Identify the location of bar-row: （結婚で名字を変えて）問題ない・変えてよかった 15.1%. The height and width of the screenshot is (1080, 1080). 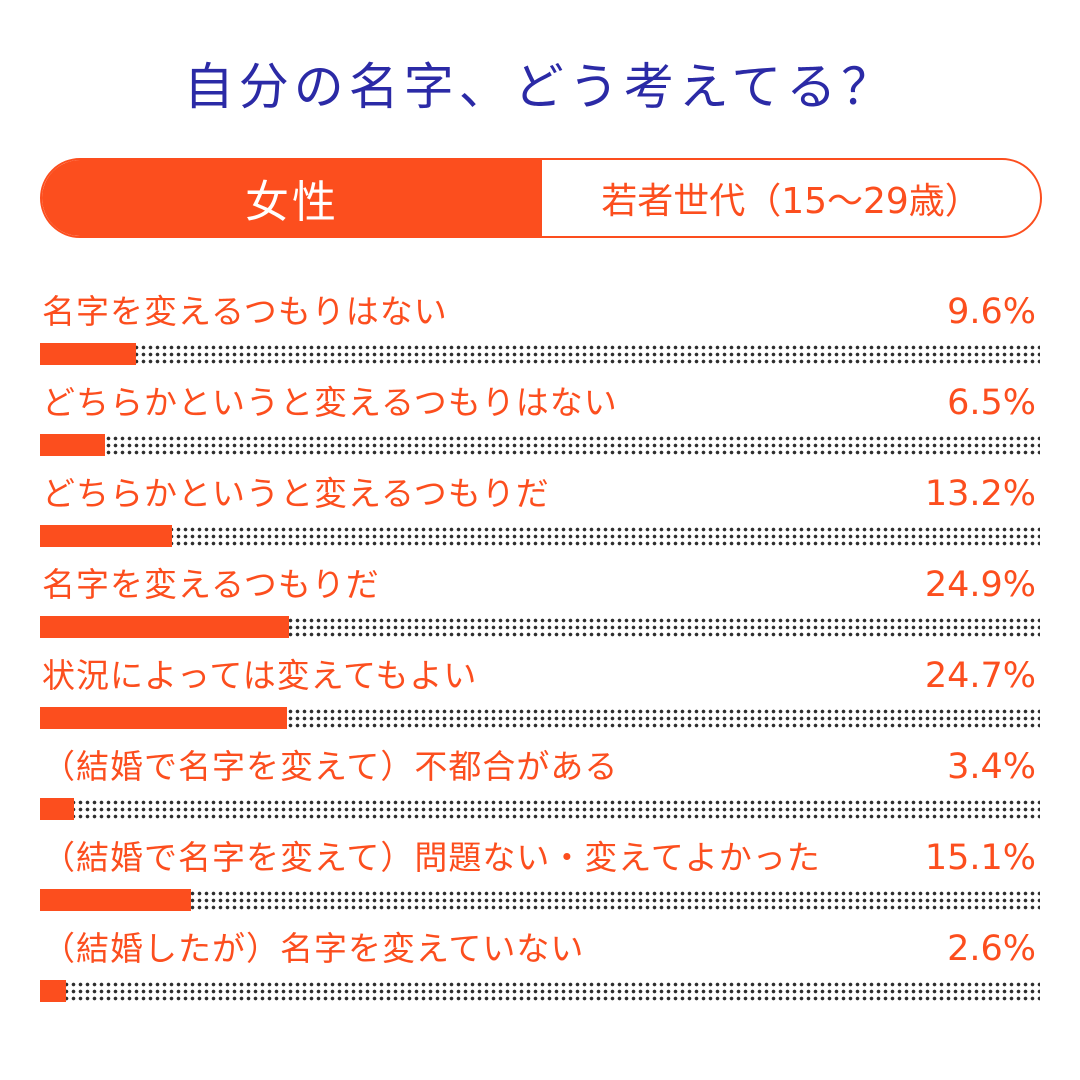
(541, 874).